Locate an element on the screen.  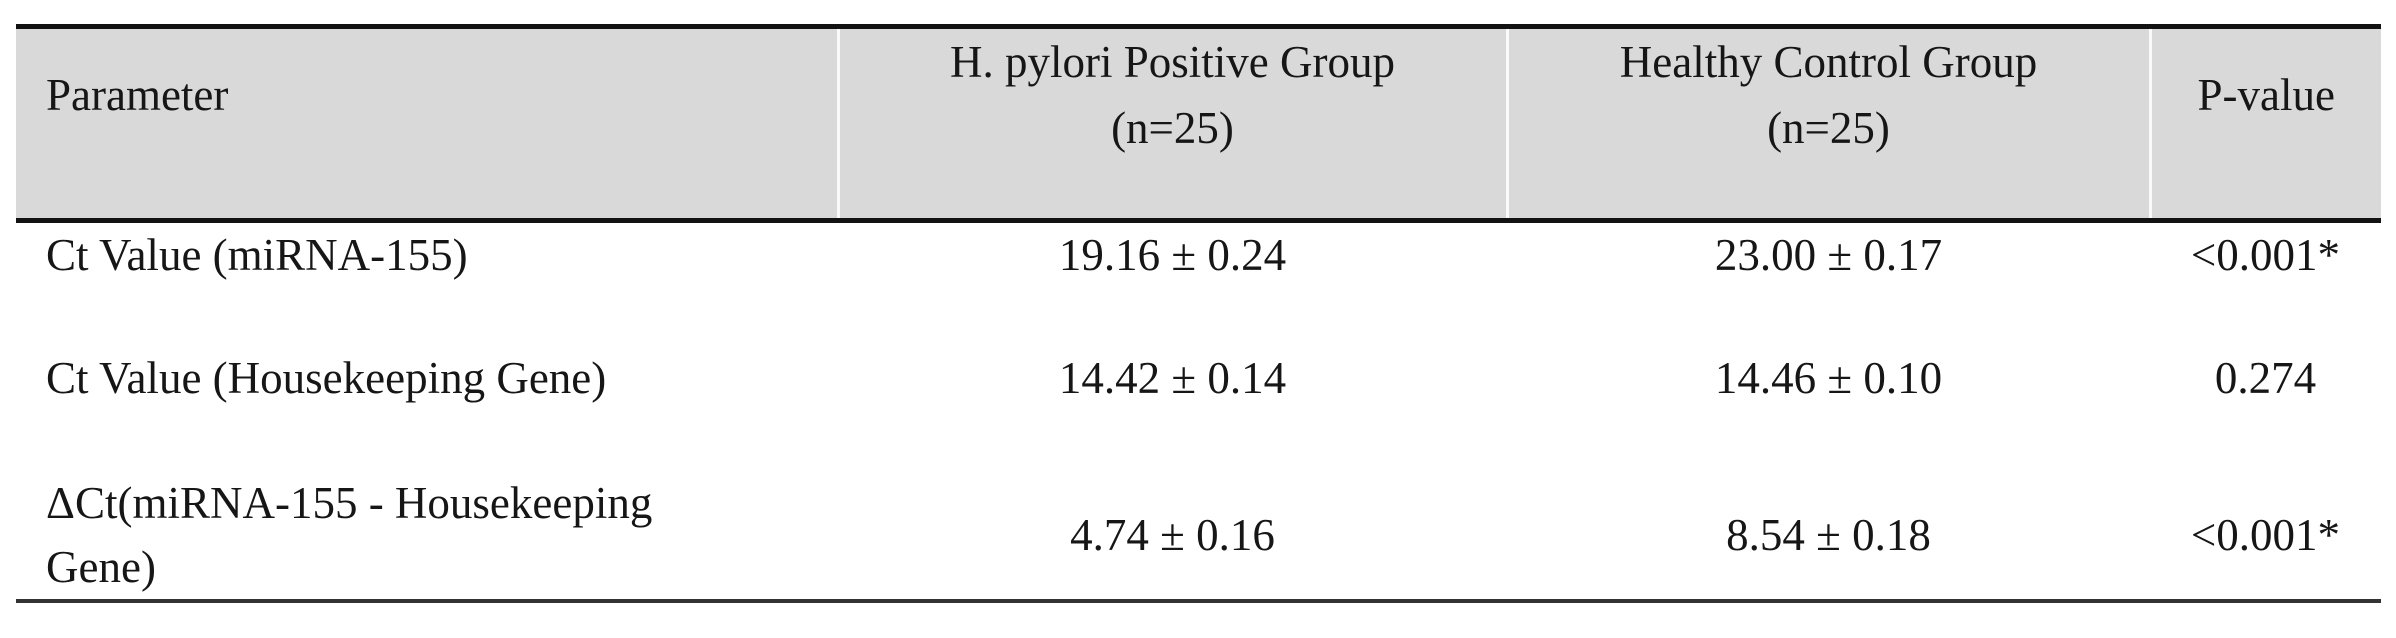
cell-hp-positive-value: 4.74 ± 0.16 is located at coordinates (1172, 534).